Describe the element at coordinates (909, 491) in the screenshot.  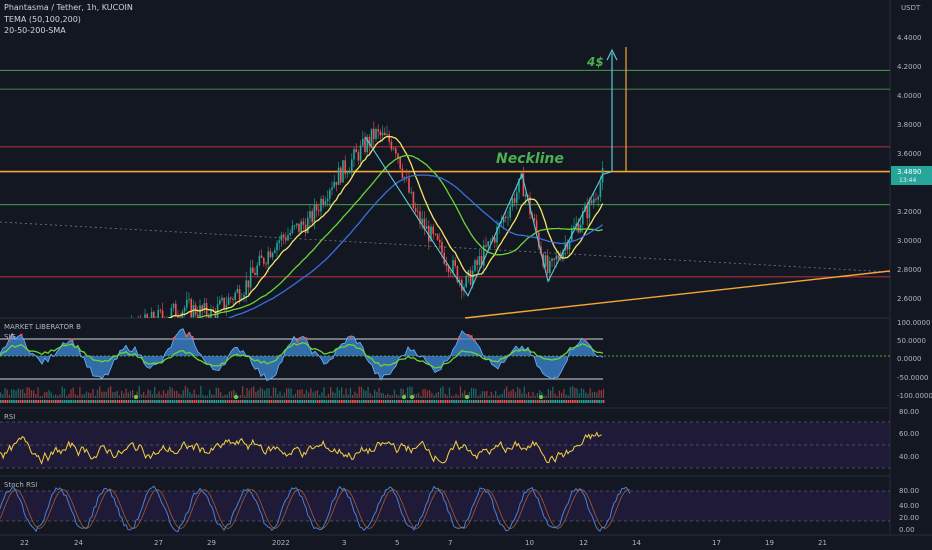
I see `stoch-tick: 80.00` at that location.